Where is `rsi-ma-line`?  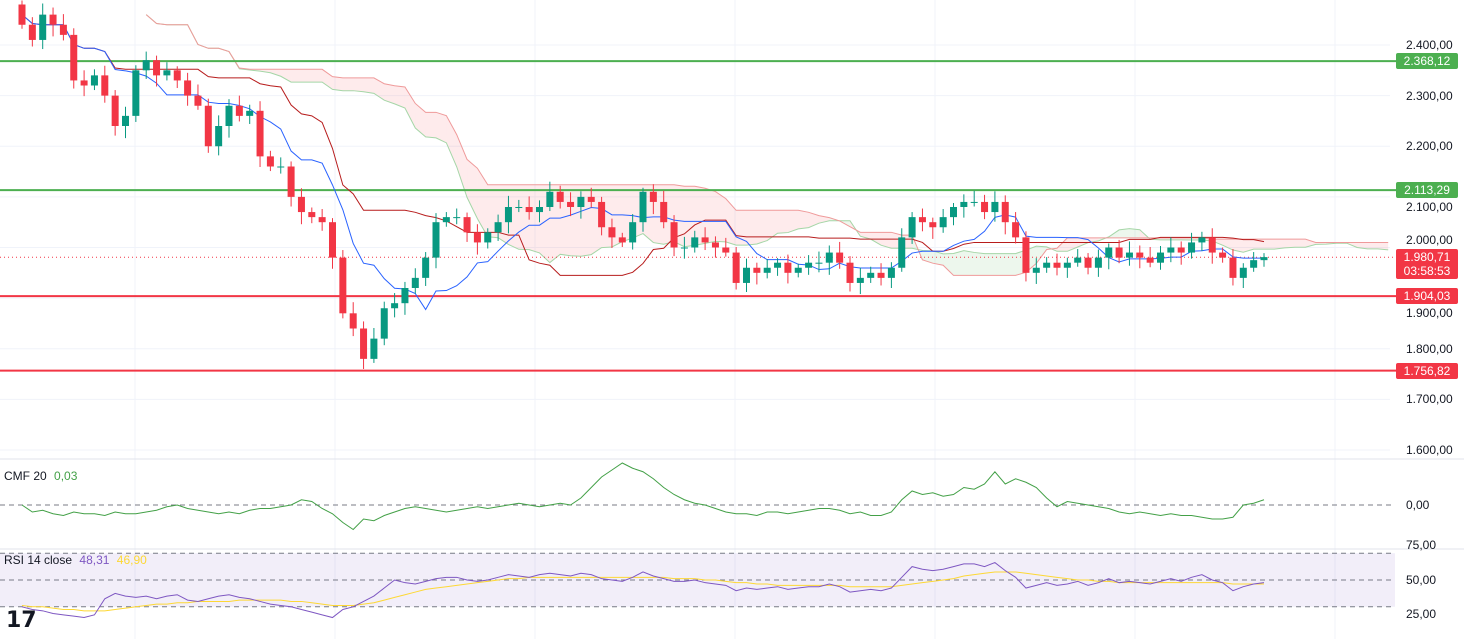
rsi-ma-line is located at coordinates (642, 591).